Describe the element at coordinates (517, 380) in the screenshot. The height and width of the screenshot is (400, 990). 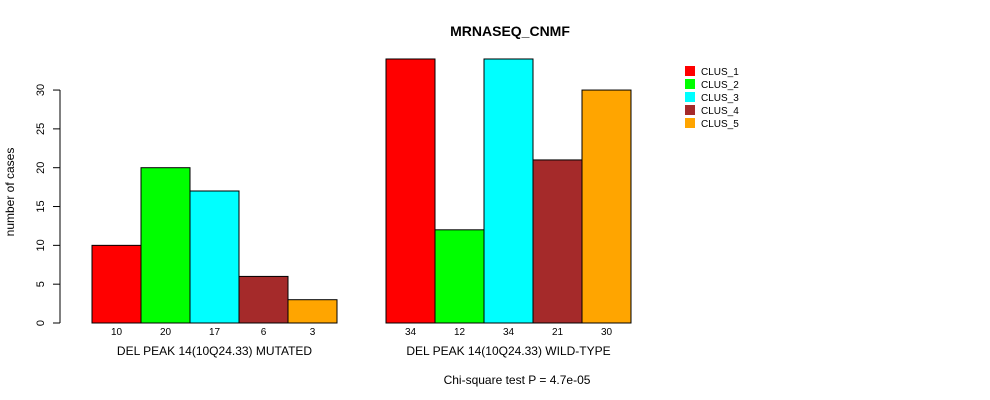
I see `chi-square-footnote: Chi-square test P = 4.7e-05` at that location.